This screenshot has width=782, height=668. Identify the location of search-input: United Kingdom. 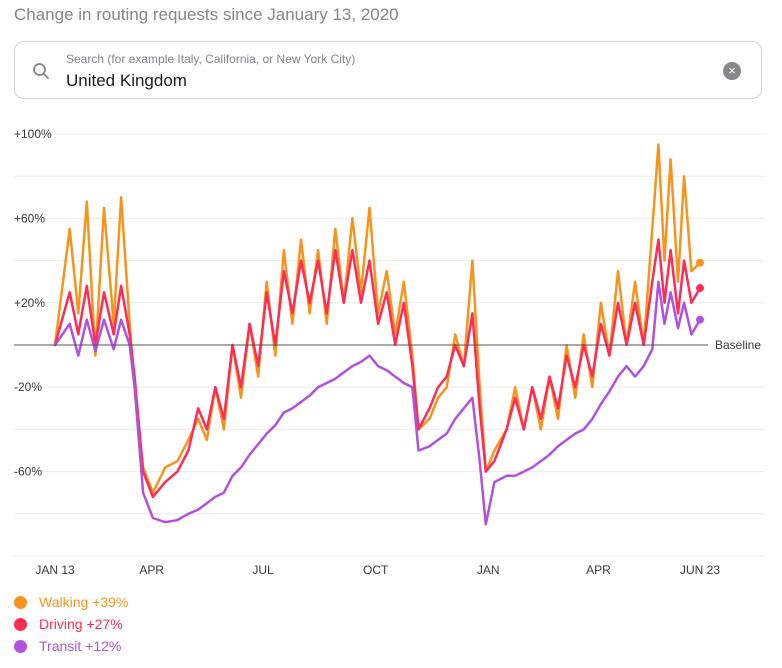
(126, 80).